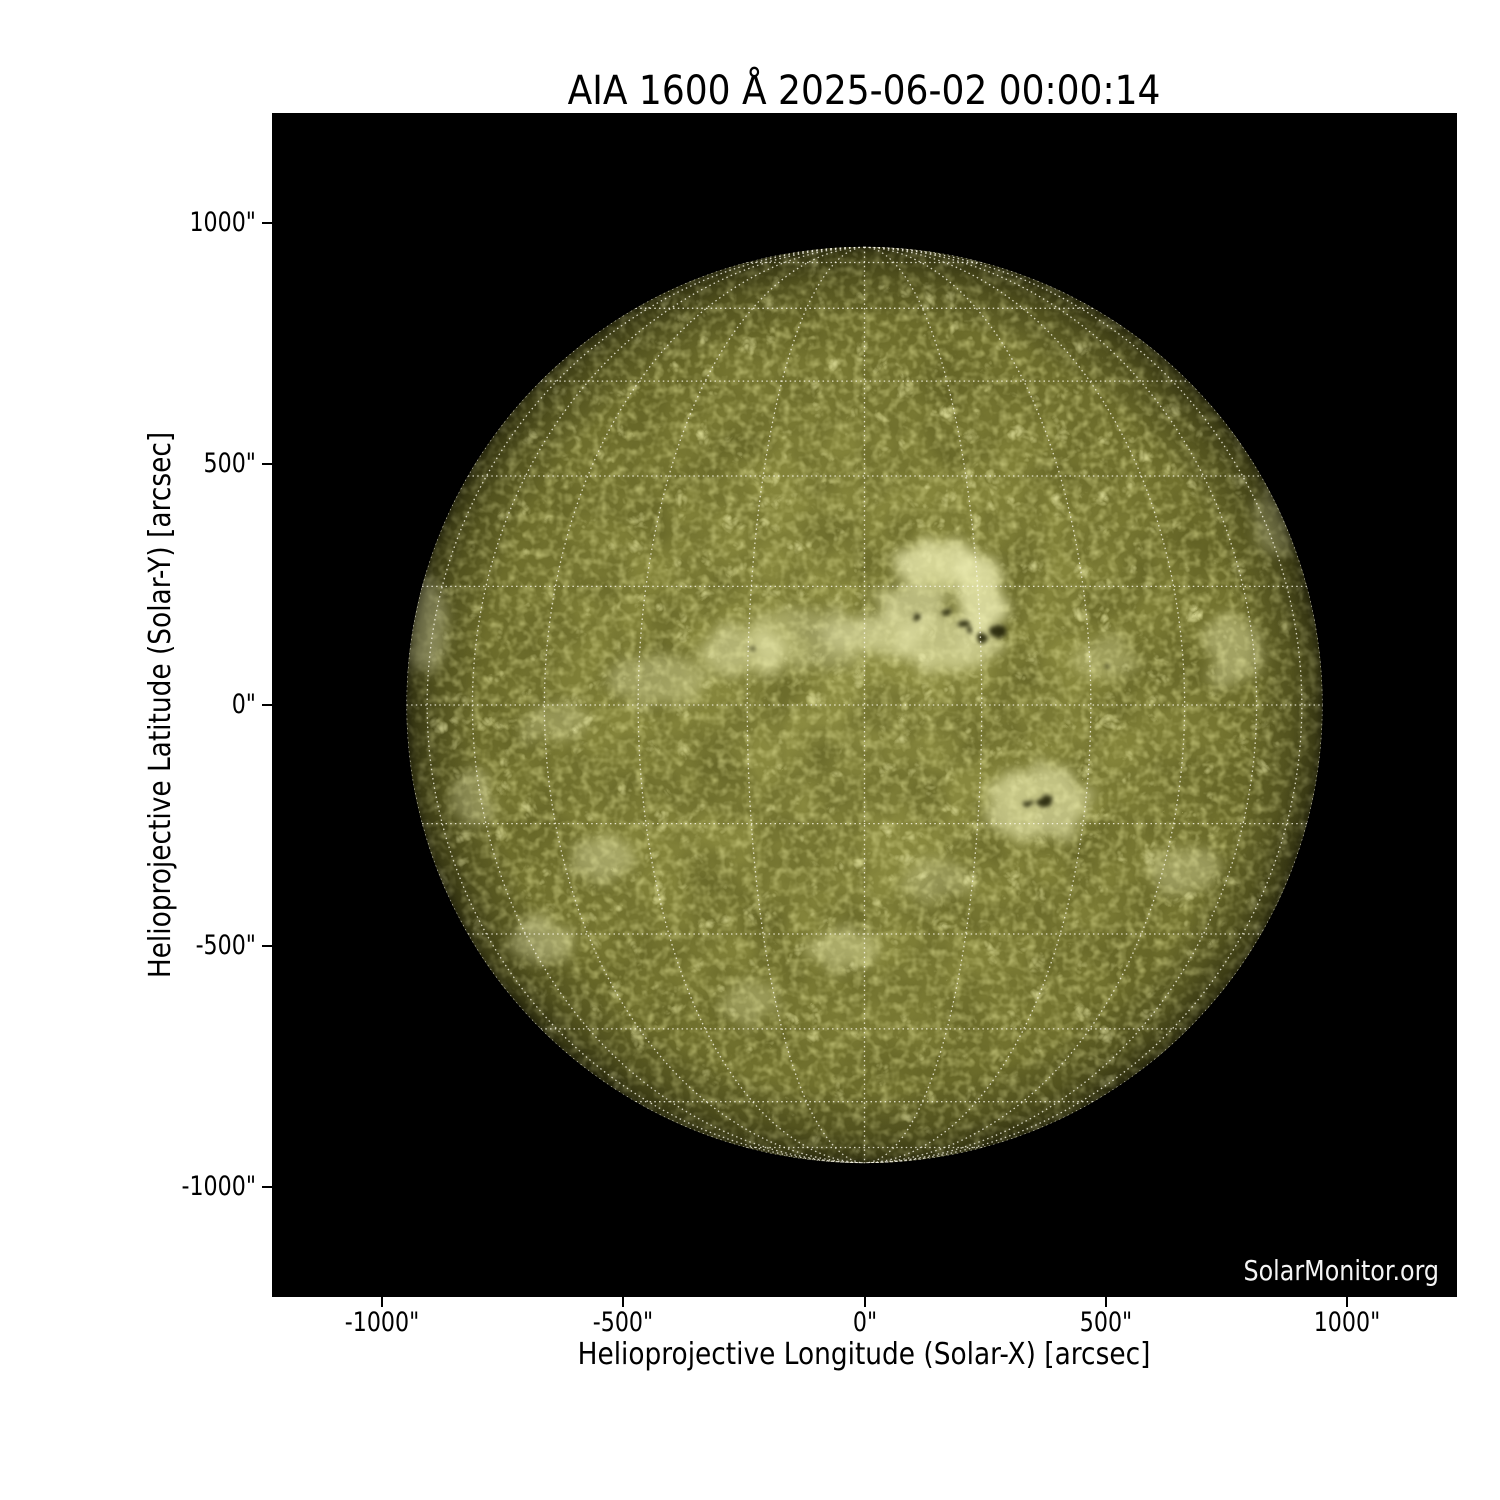 This screenshot has width=1500, height=1500. I want to click on y-tick-label: -1000", so click(218, 1186).